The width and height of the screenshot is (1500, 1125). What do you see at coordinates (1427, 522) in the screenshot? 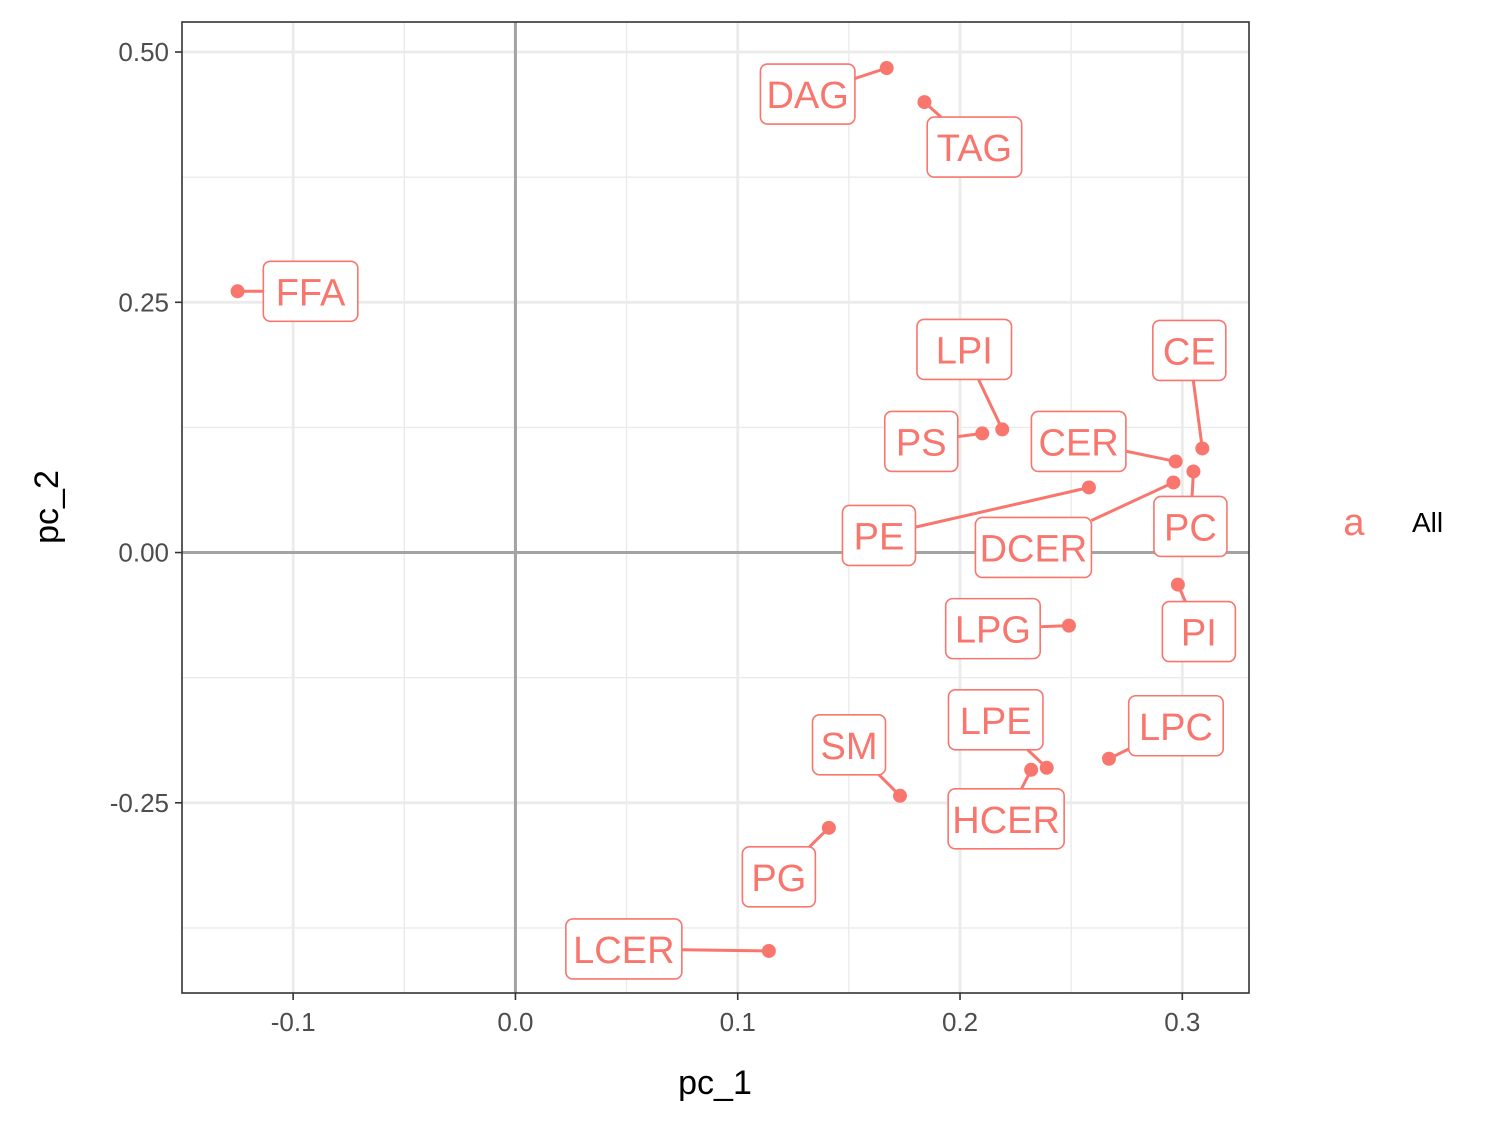
I see `legend-entry: All` at bounding box center [1427, 522].